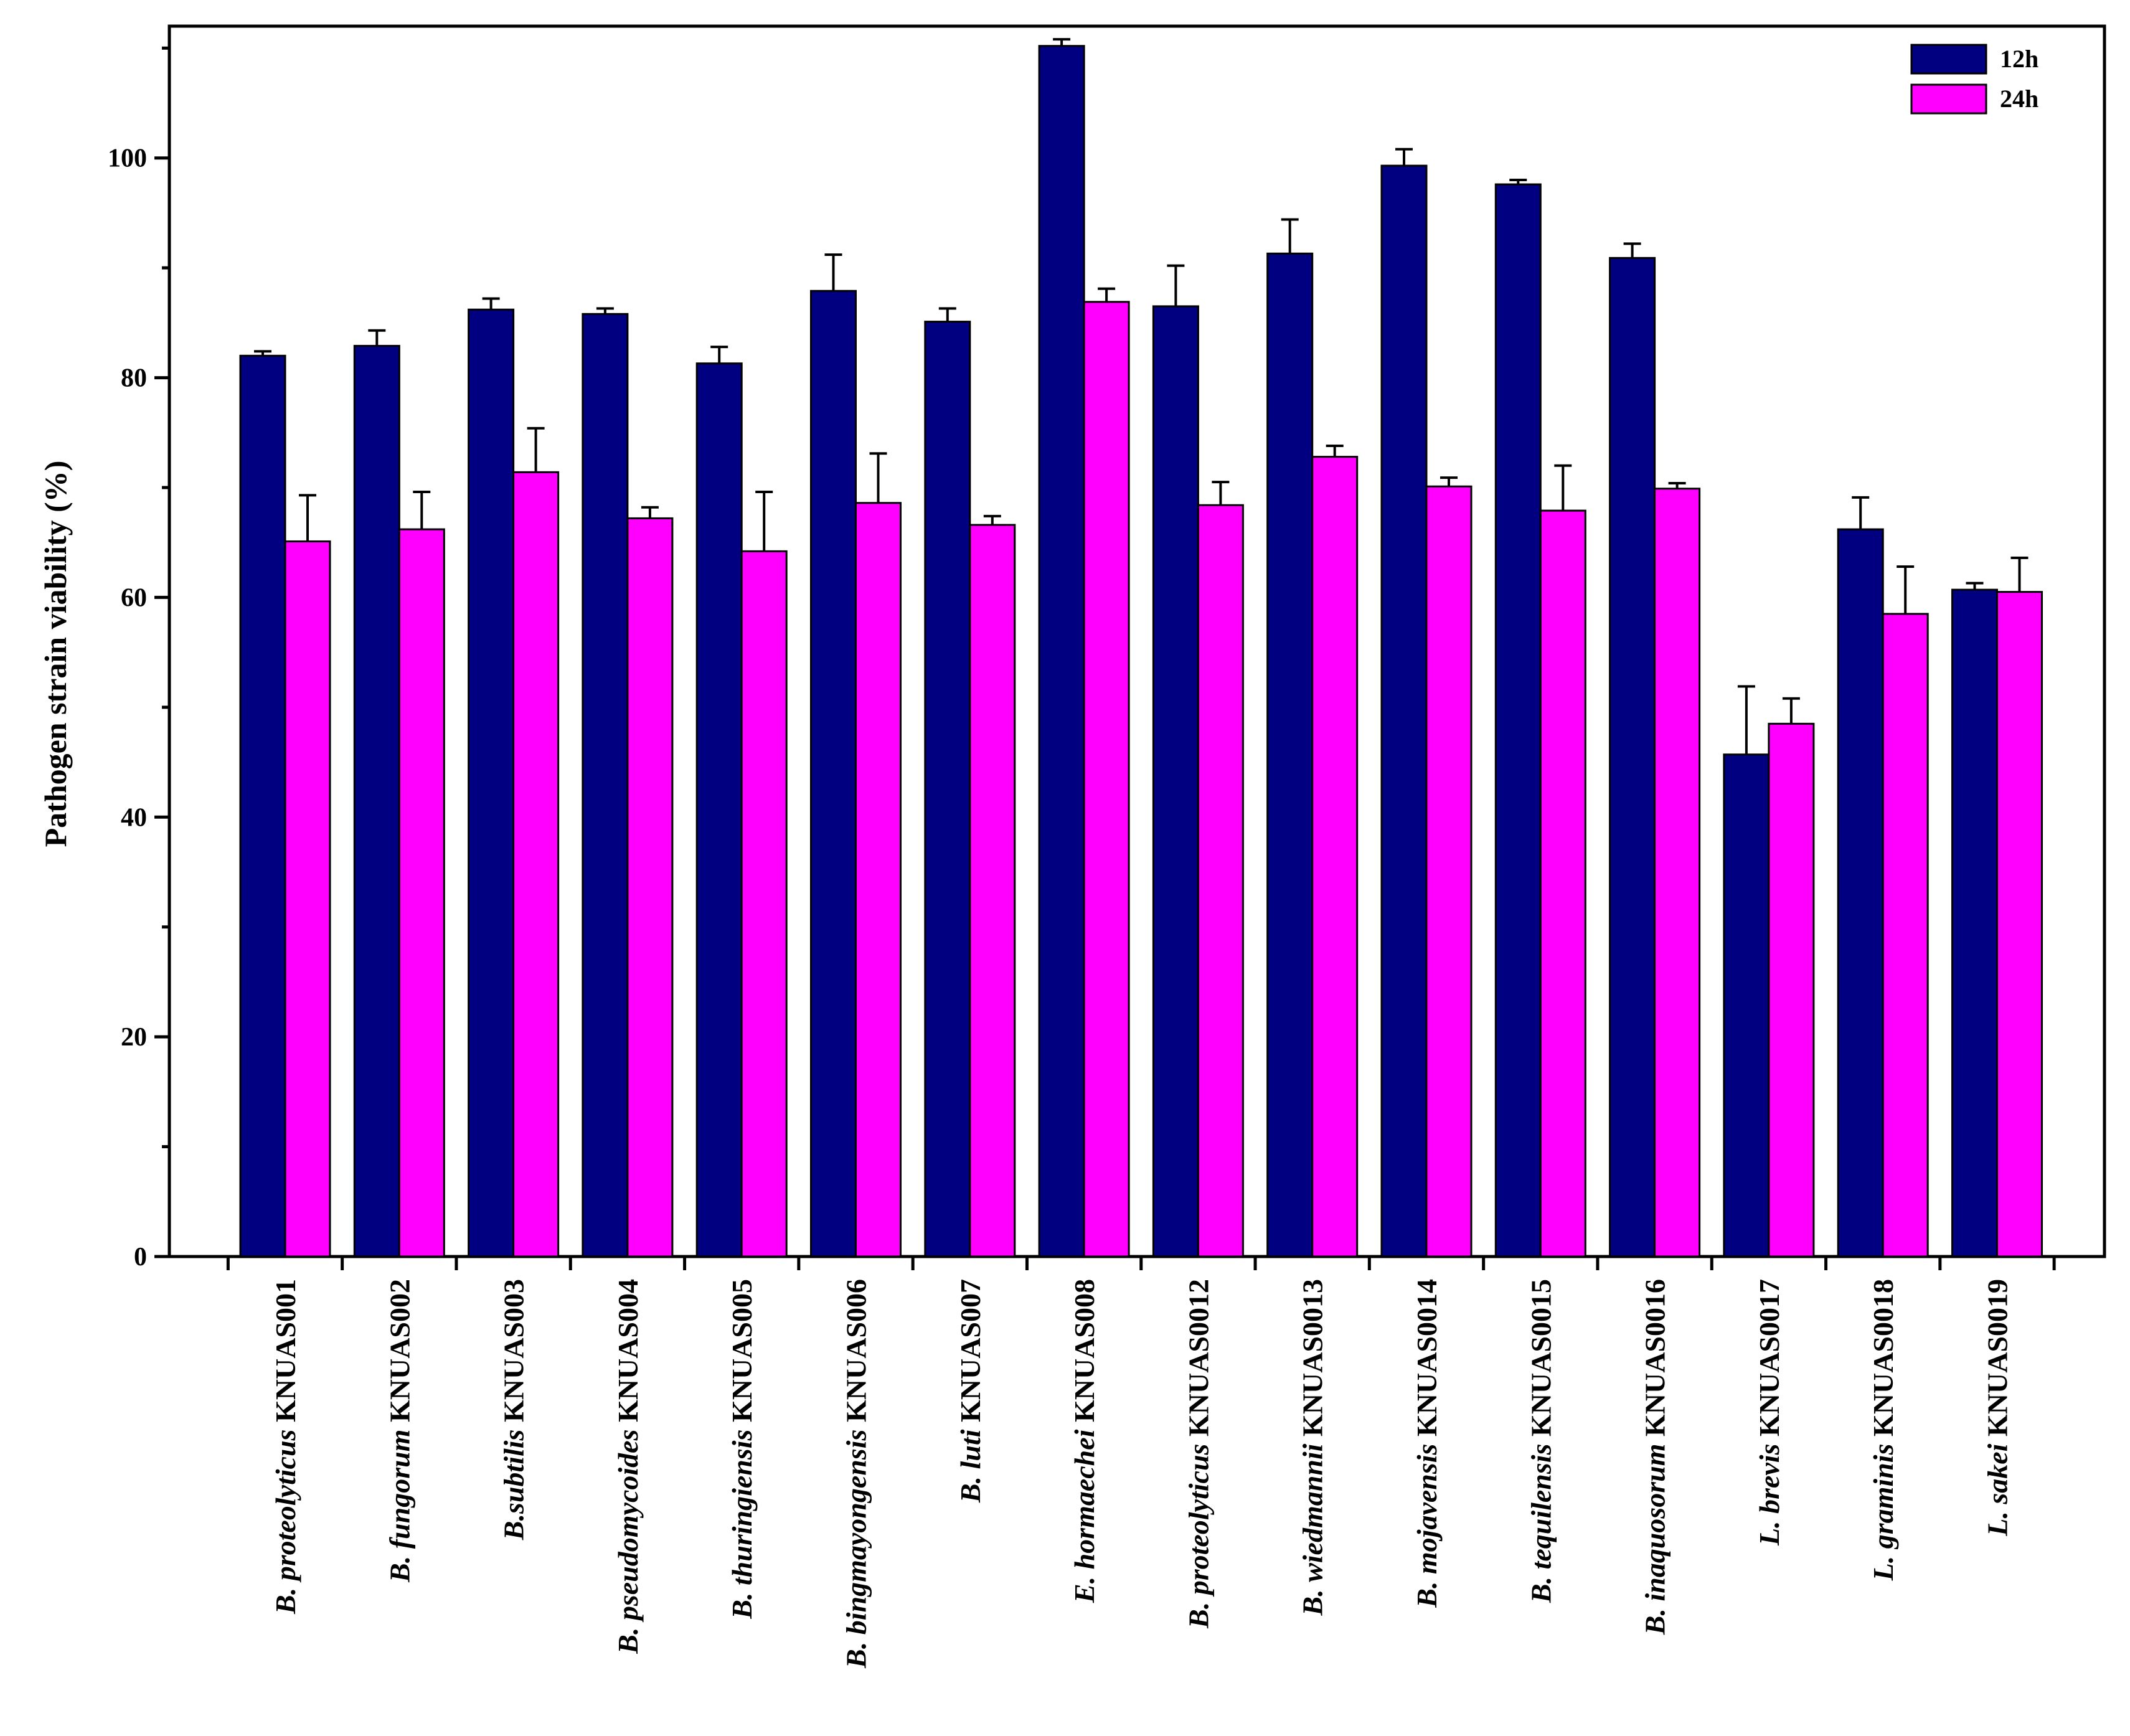  I want to click on category-species: B. bingmayongensis, so click(856, 1546).